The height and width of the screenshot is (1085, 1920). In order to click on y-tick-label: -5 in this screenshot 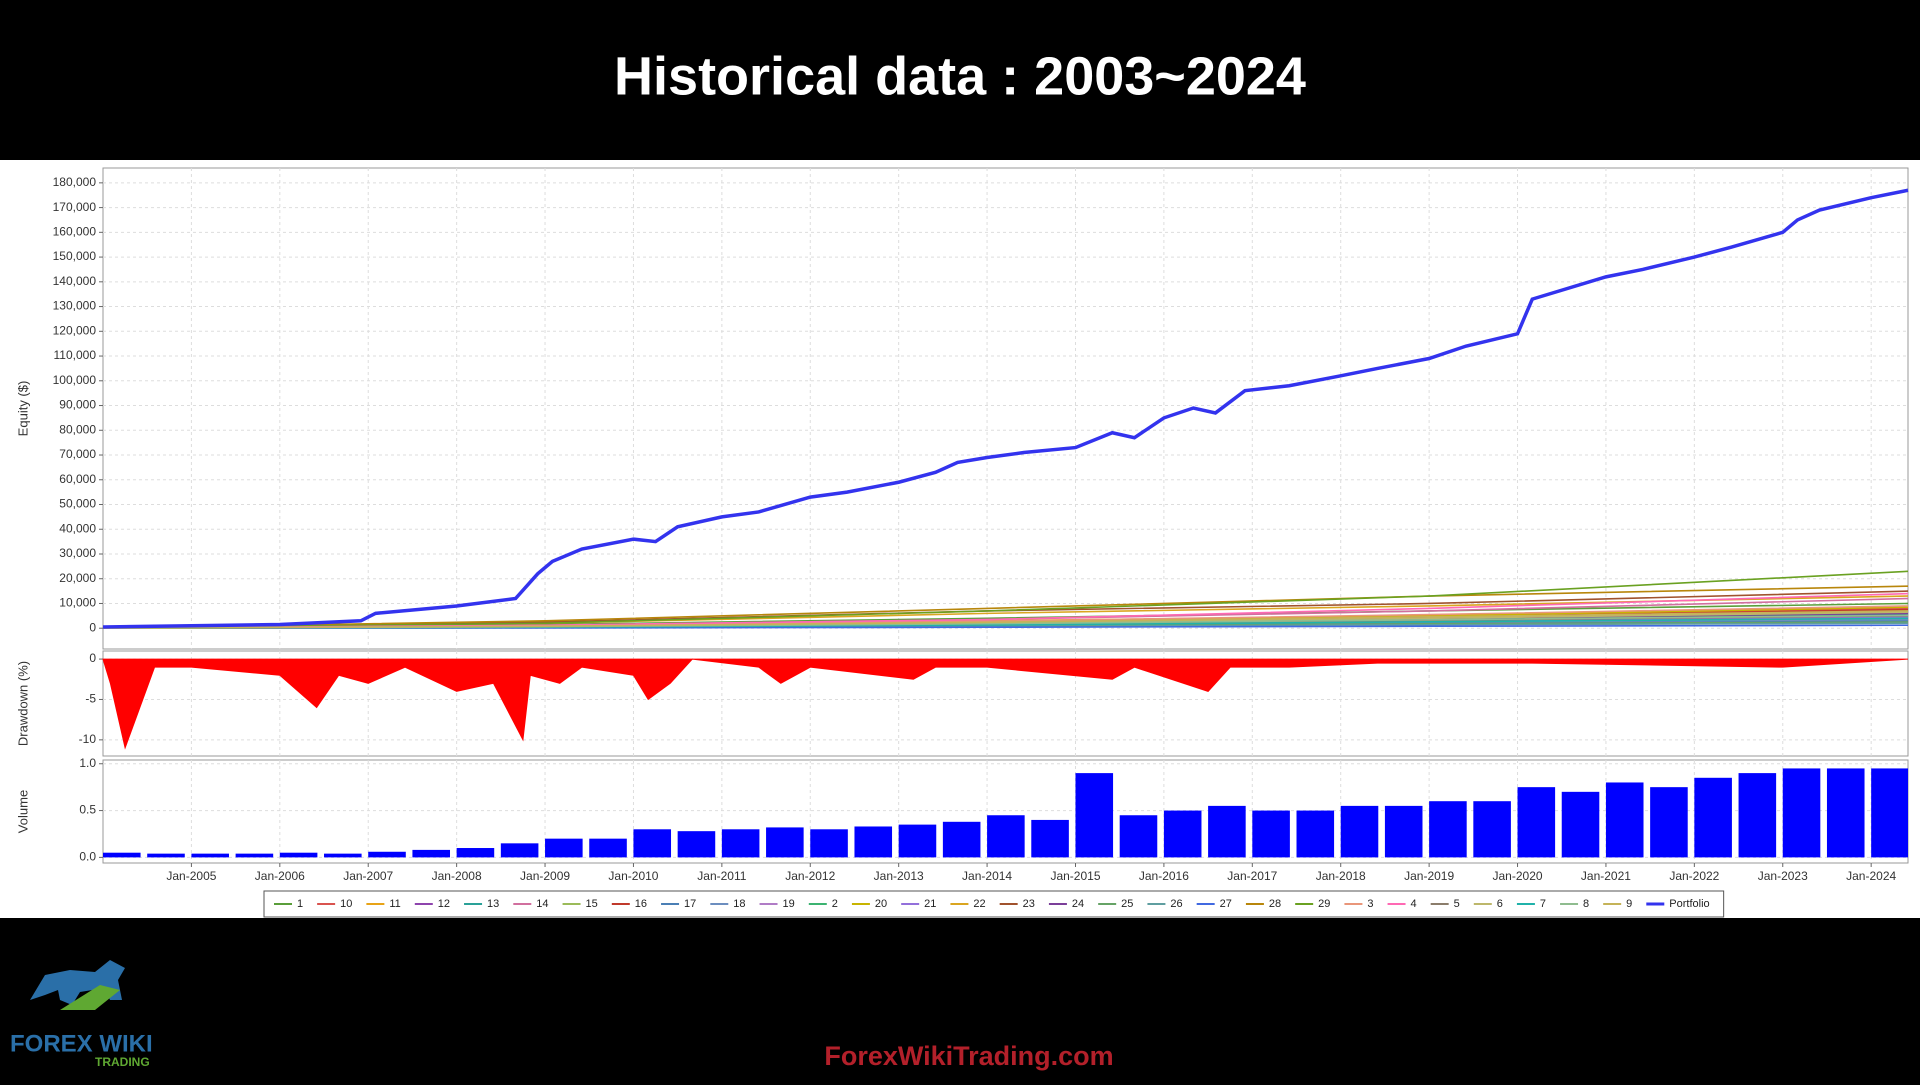, I will do `click(90, 699)`.